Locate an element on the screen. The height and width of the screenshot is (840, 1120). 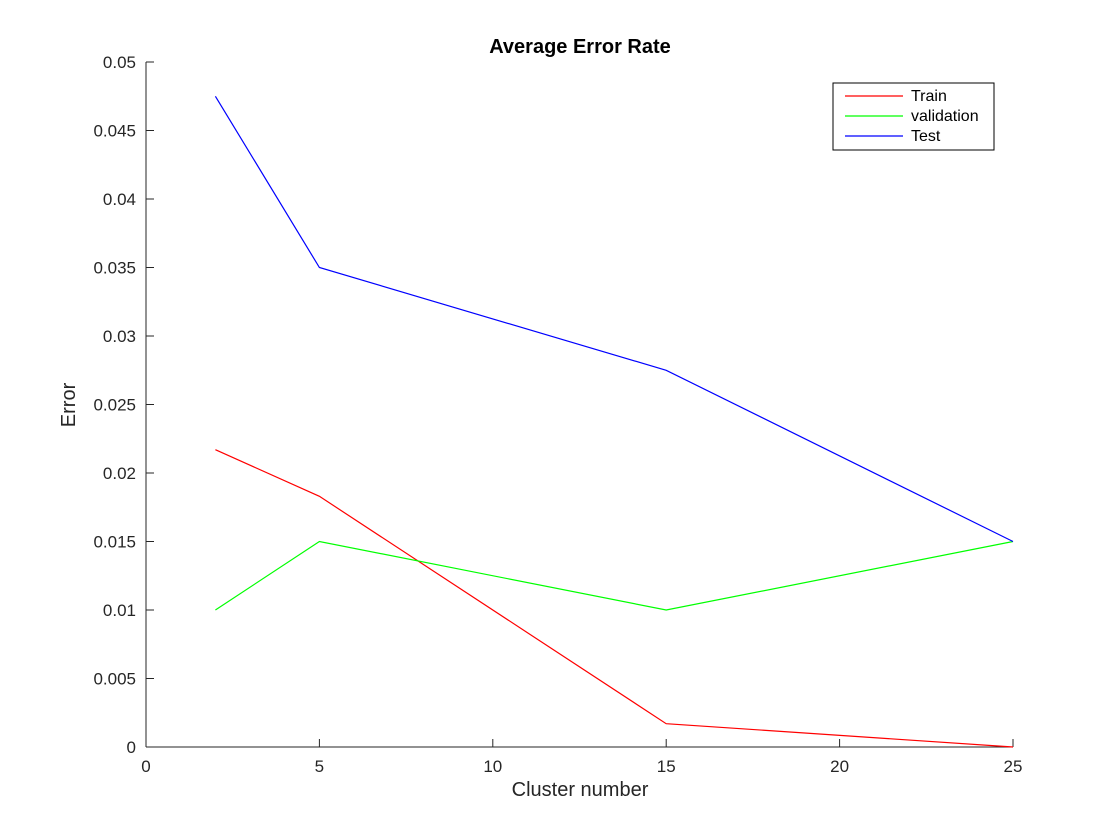
x-tick-label: 20 is located at coordinates (839, 766).